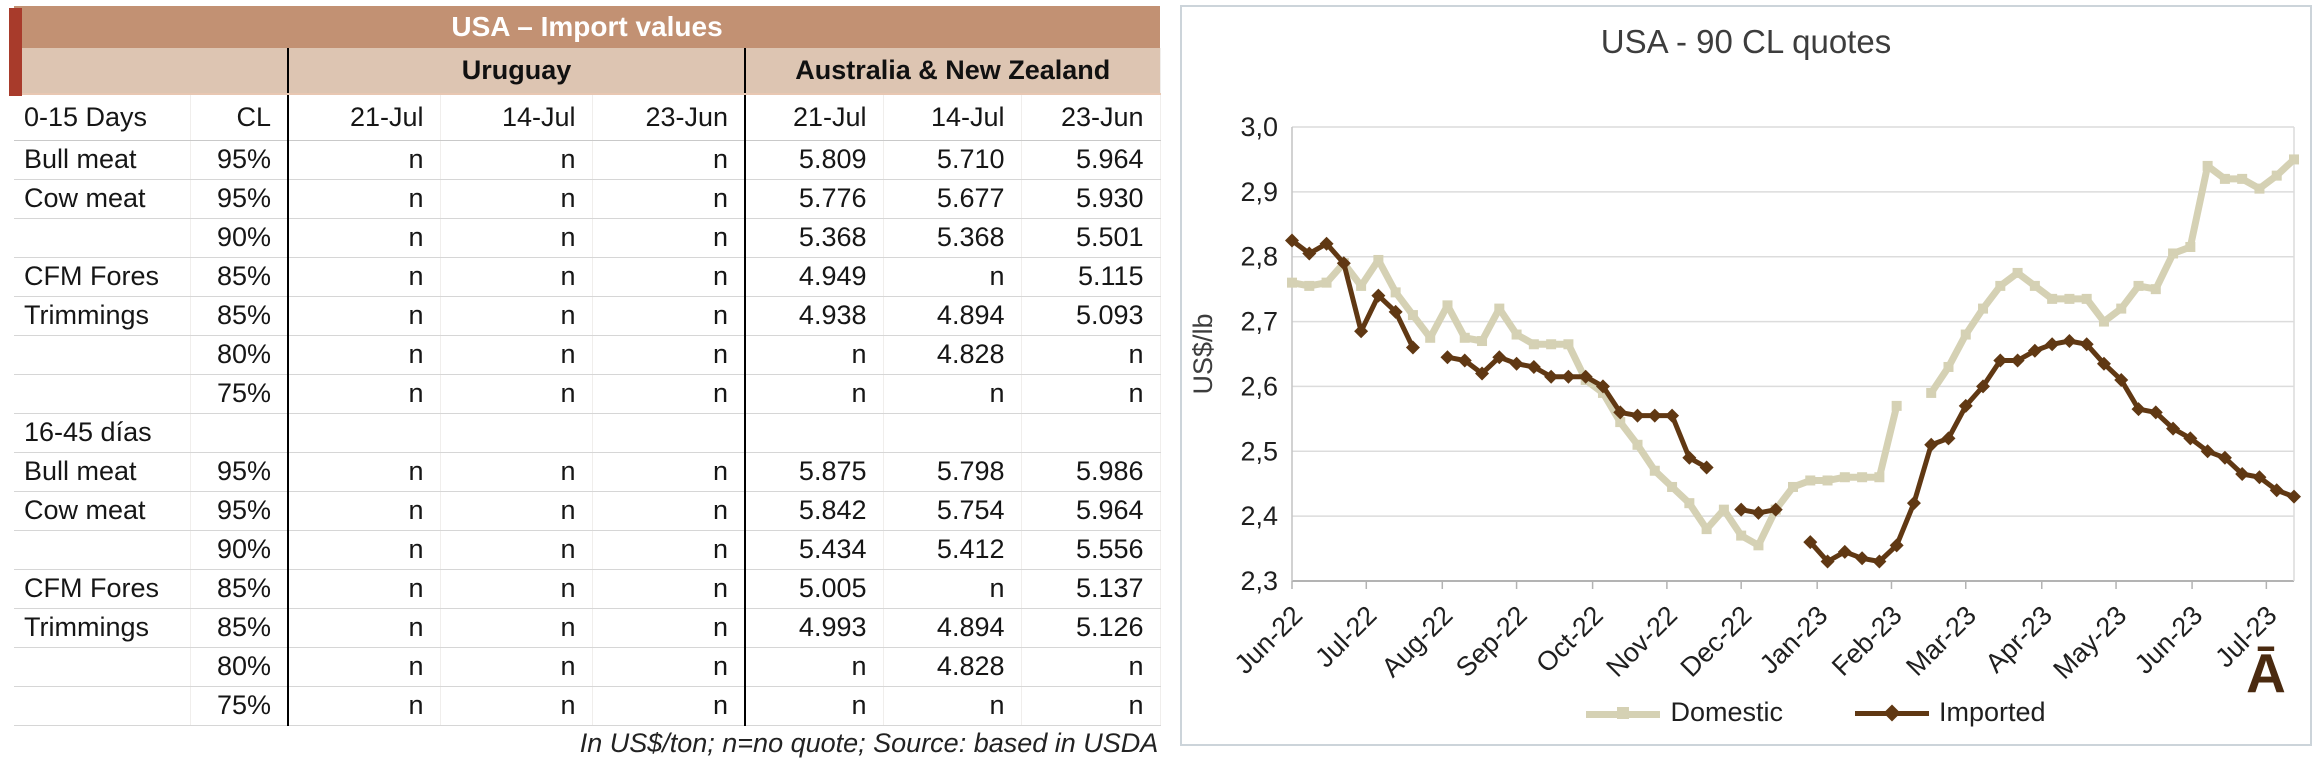  I want to click on cell: 5.093, so click(1091, 316).